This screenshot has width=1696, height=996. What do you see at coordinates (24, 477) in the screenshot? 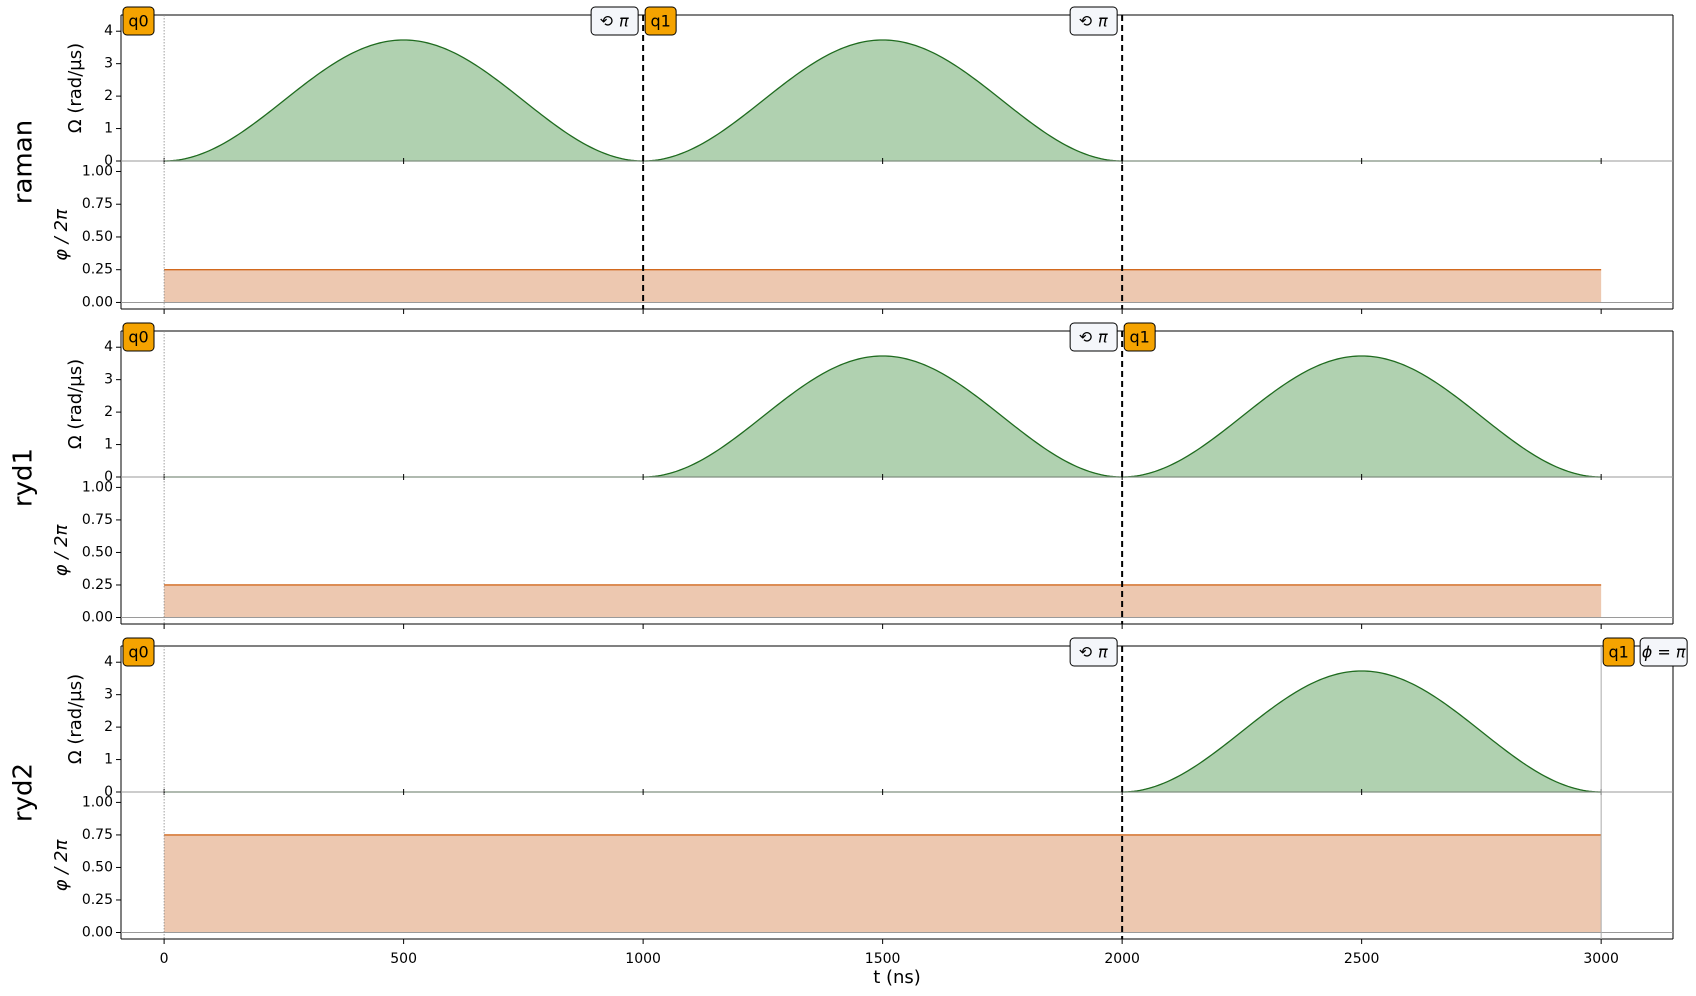
I see `channel-label: ryd1` at bounding box center [24, 477].